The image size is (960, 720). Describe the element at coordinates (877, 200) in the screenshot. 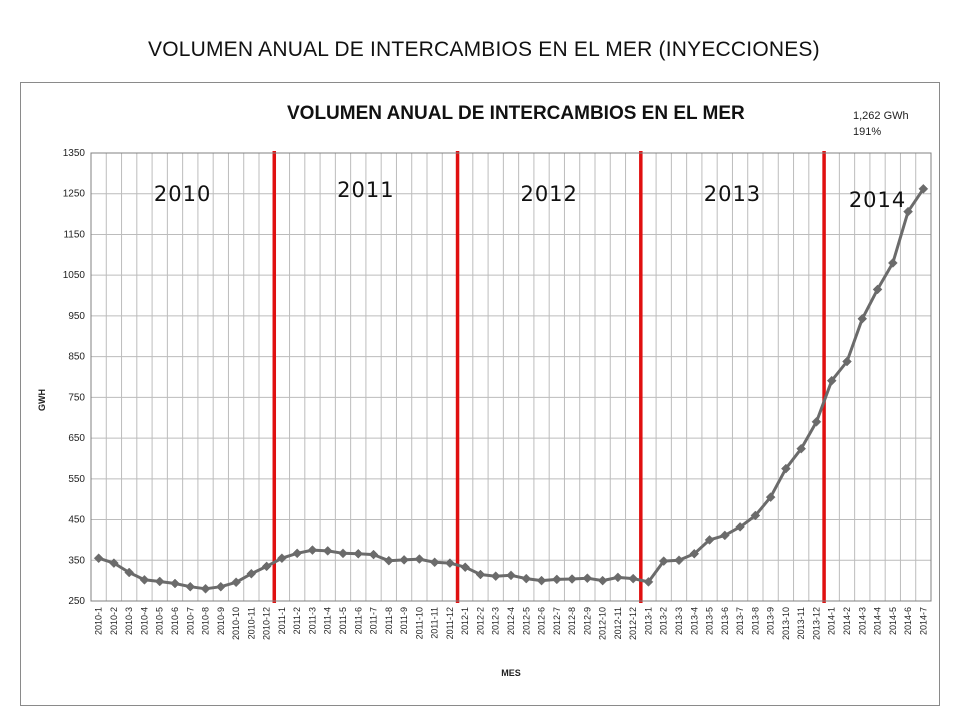

I see `year-label: 2014` at that location.